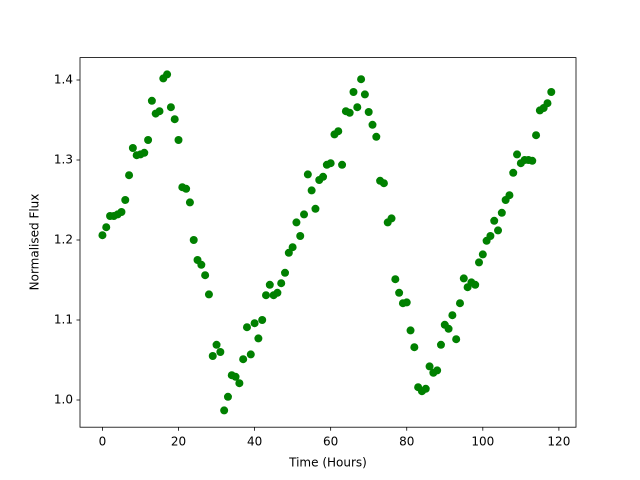  What do you see at coordinates (63, 400) in the screenshot?
I see `y-tick-label: 1.0` at bounding box center [63, 400].